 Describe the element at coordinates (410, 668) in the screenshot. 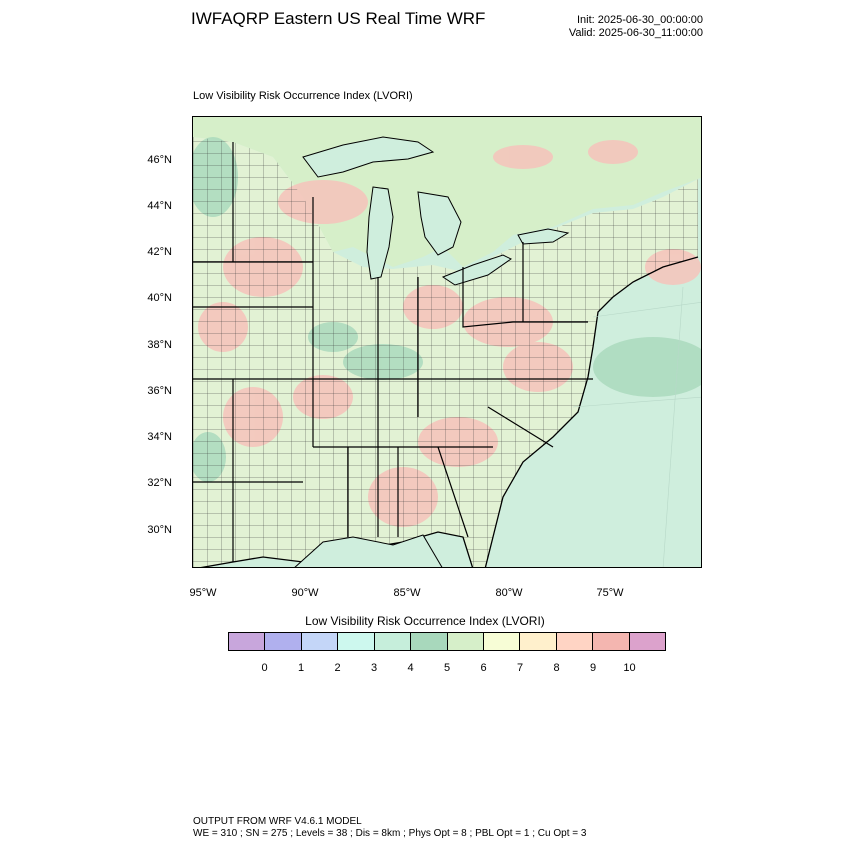

I see `colorbar-label: 4` at that location.